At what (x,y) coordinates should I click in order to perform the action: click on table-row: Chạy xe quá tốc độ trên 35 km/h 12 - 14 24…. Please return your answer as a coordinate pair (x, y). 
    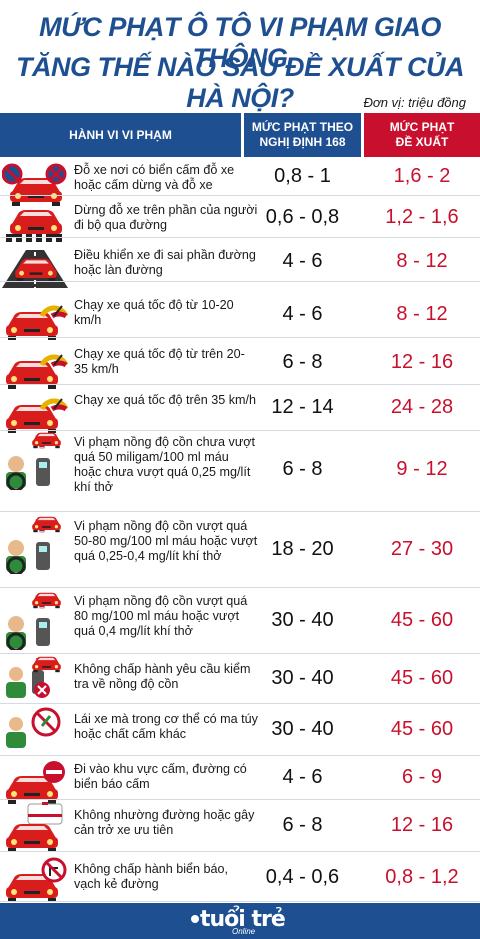
    Looking at the image, I should click on (240, 409).